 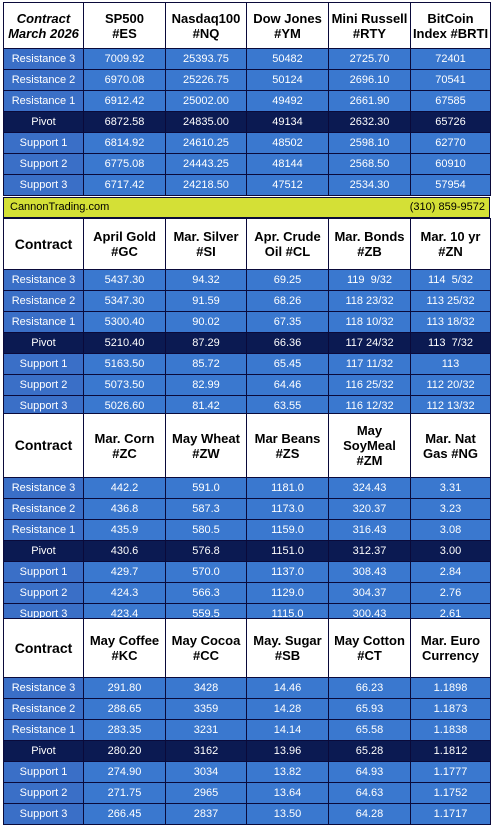 I want to click on level-row: Support 1 274.90 3034 13.82 64.93 1.1777, so click(x=247, y=772).